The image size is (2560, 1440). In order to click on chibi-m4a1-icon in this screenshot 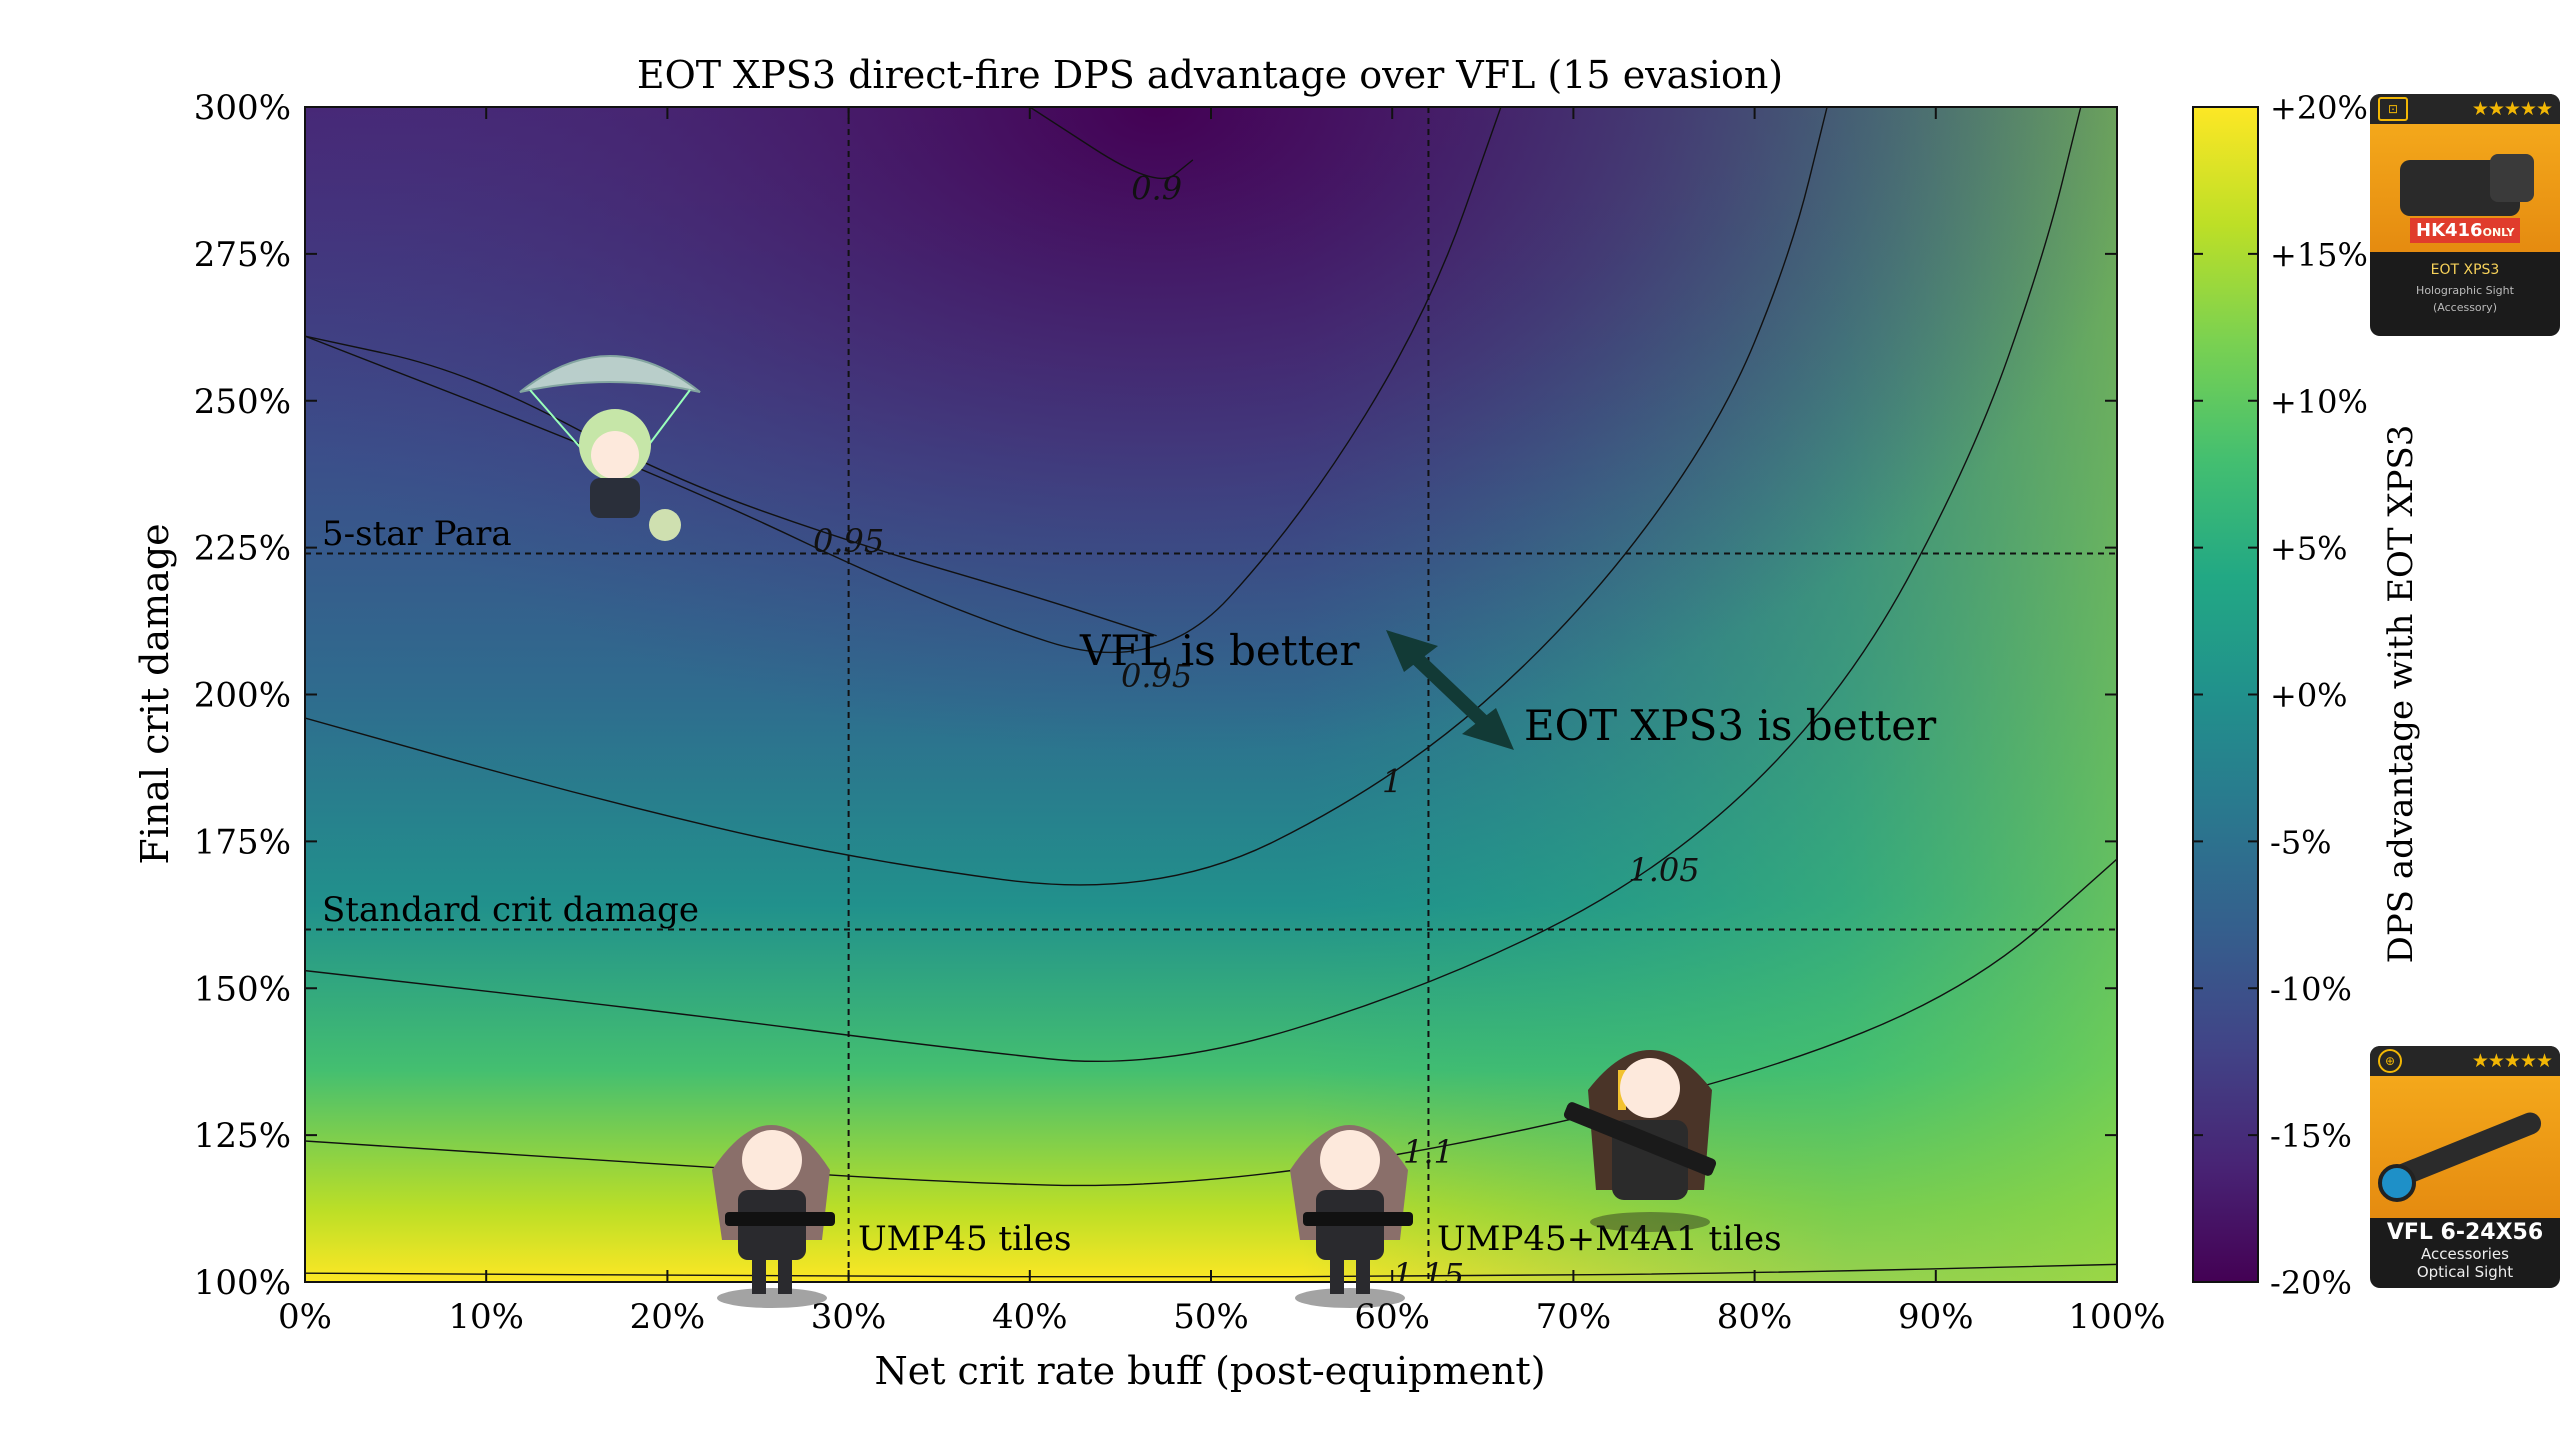, I will do `click(1640, 1141)`.